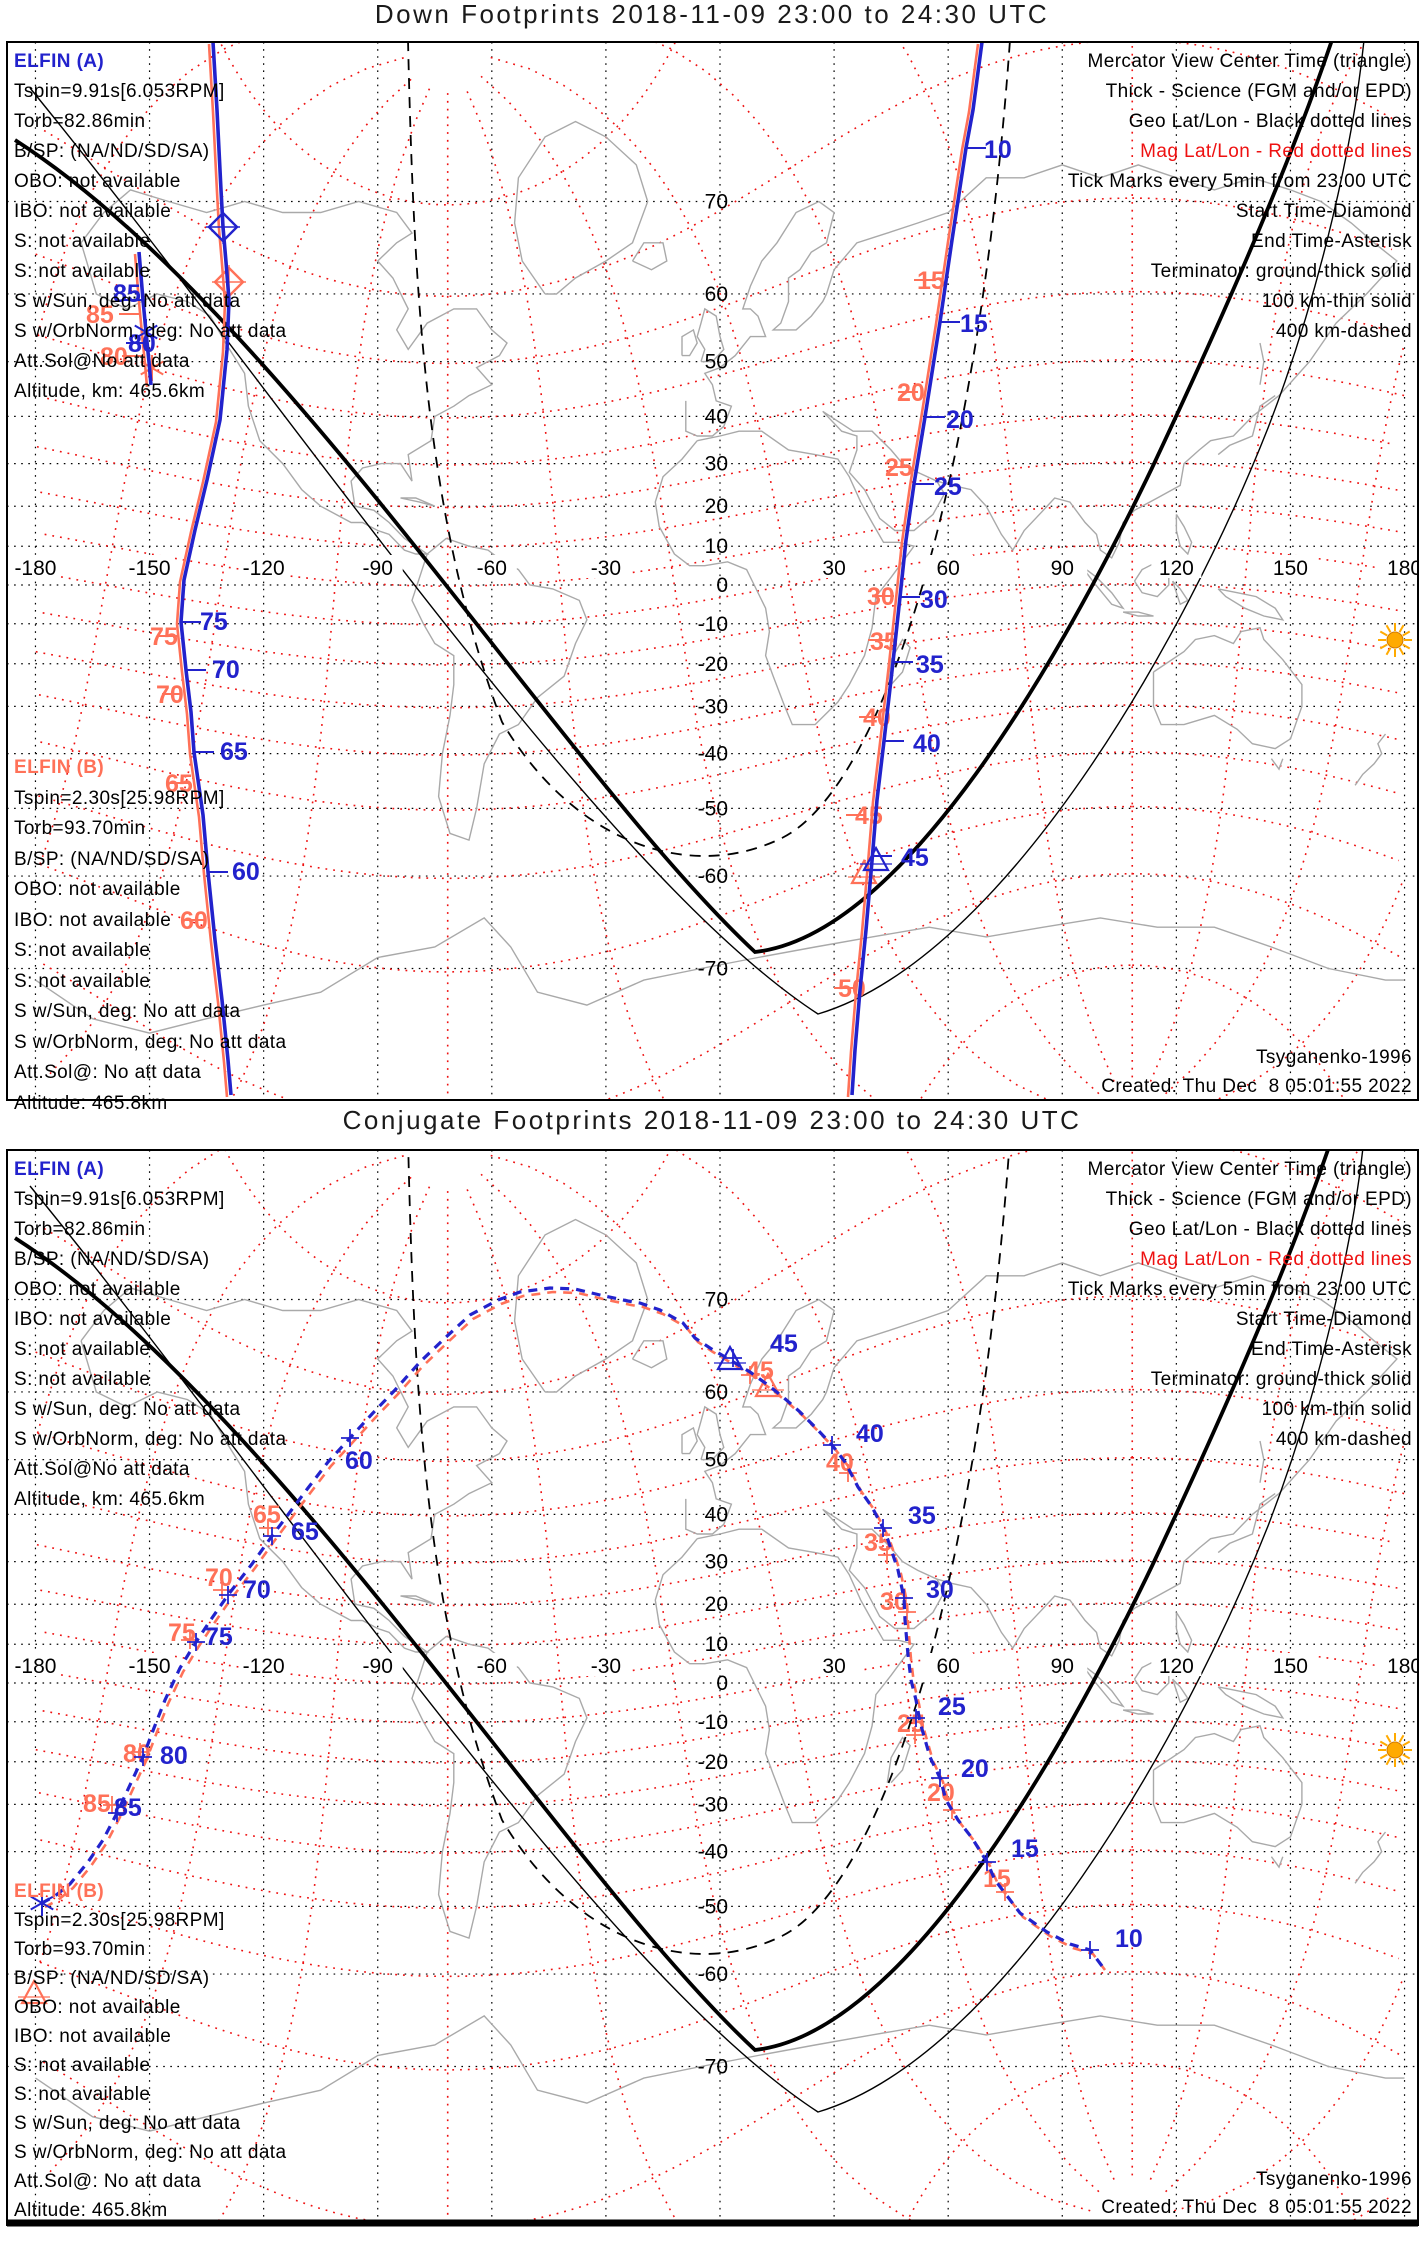 The width and height of the screenshot is (1425, 2250). What do you see at coordinates (713, 808) in the screenshot?
I see `lat-tick-label: -50` at bounding box center [713, 808].